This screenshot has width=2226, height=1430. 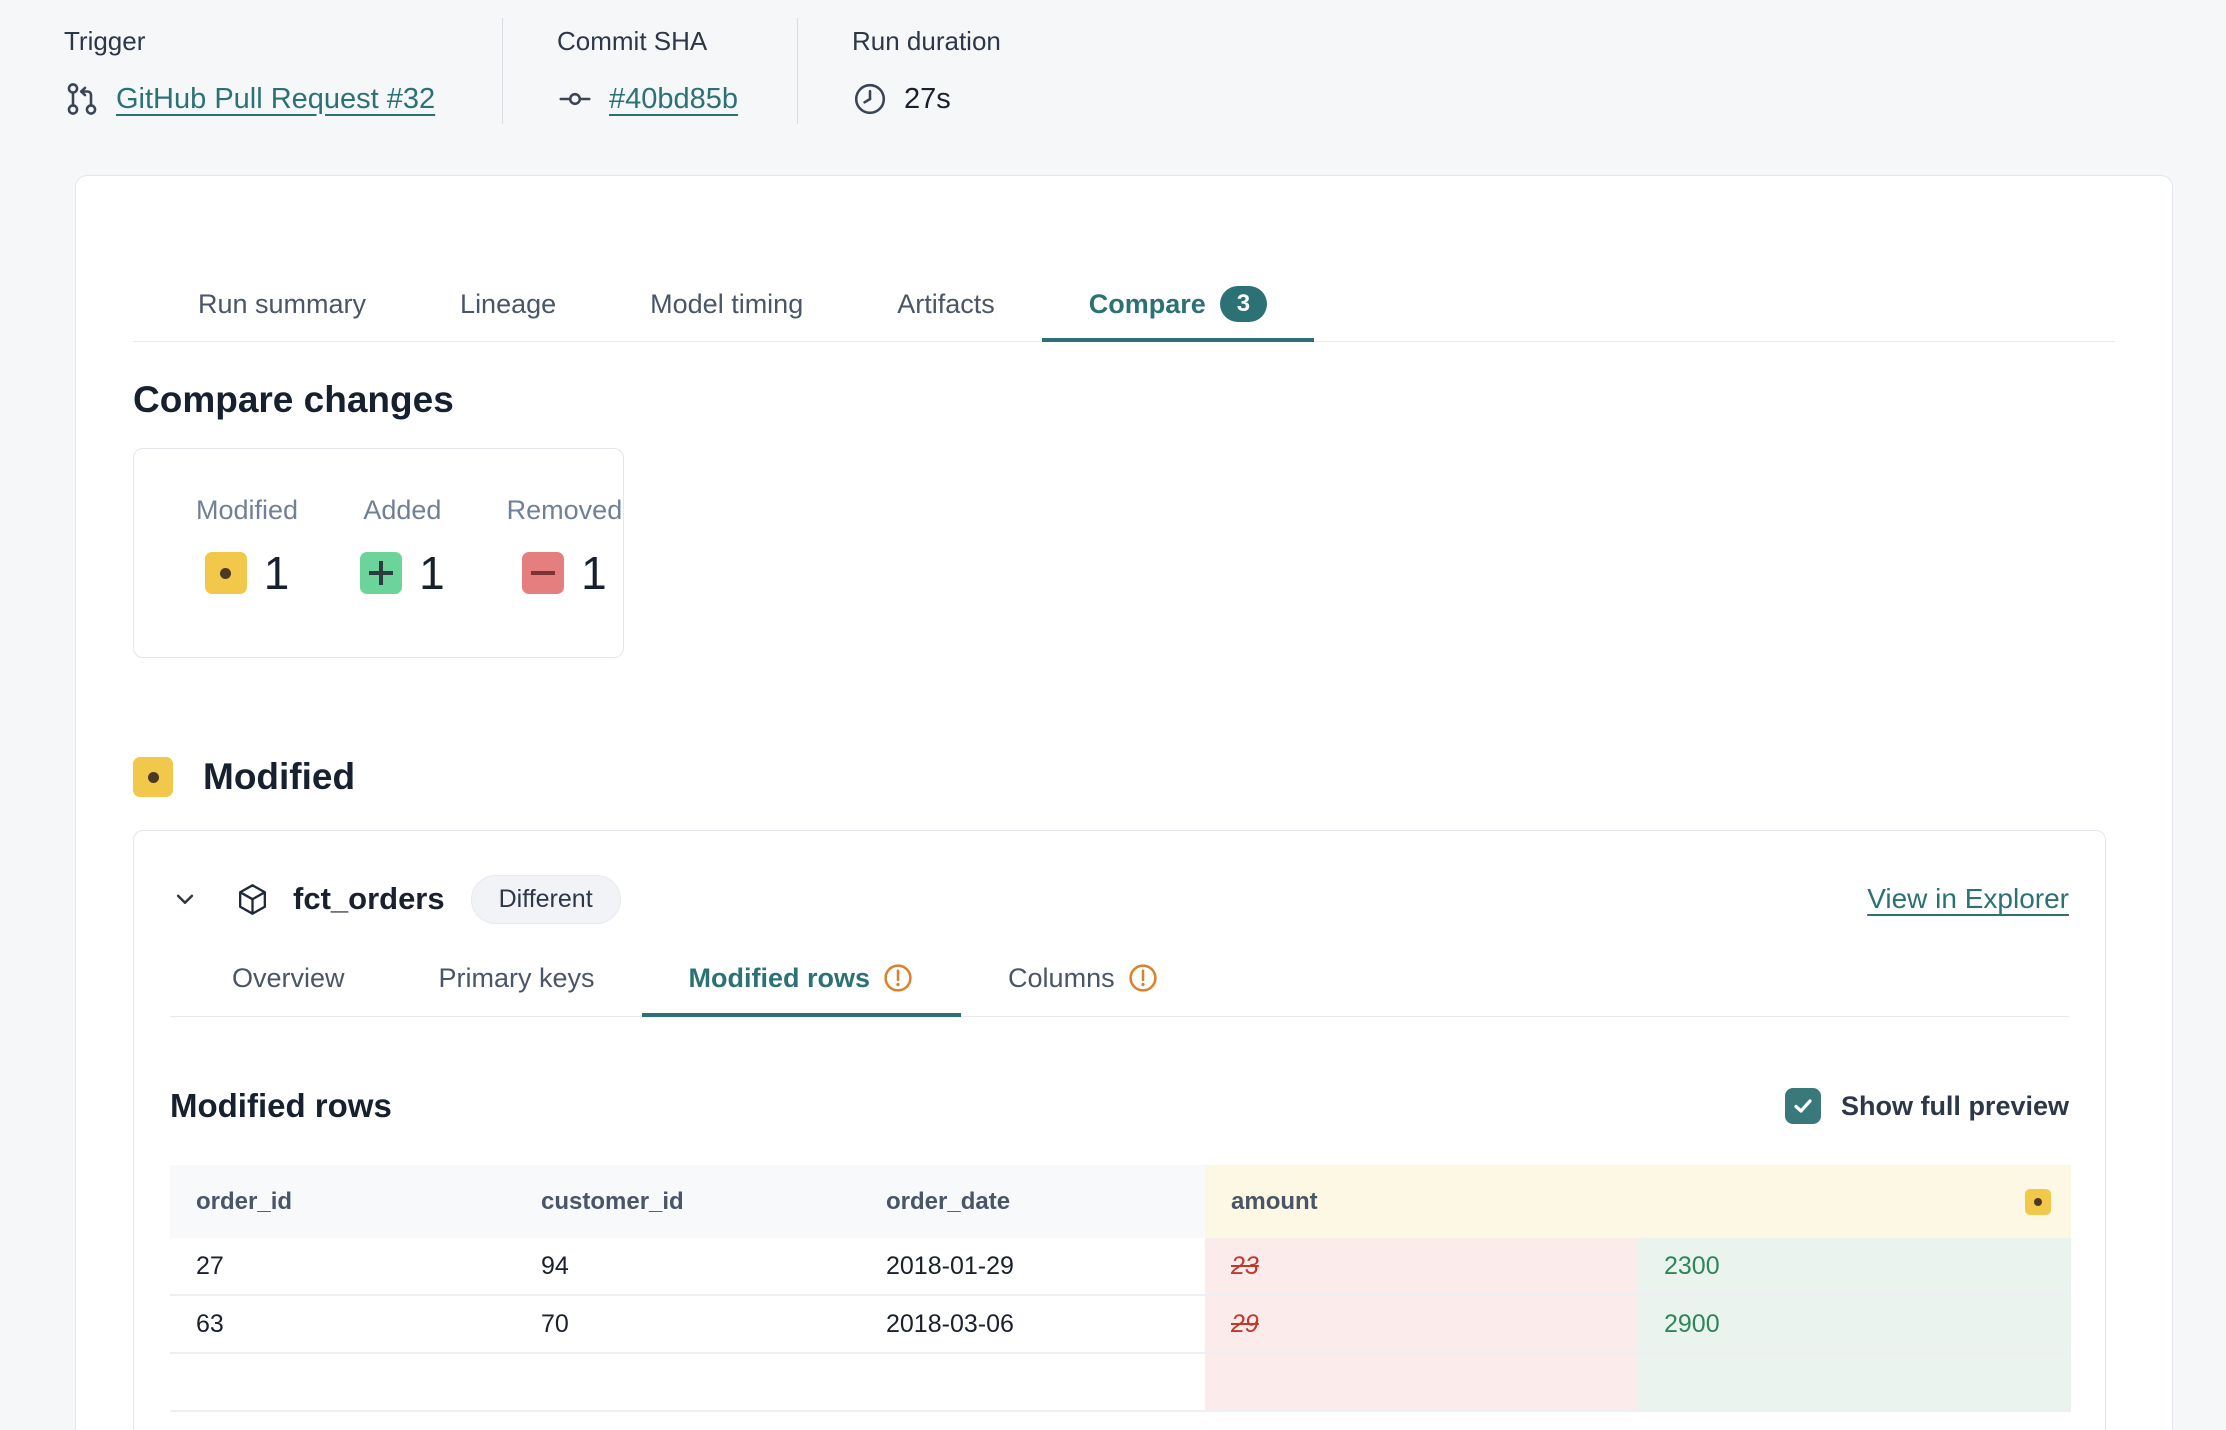 I want to click on tab-compare: Compare 3, so click(x=1178, y=306).